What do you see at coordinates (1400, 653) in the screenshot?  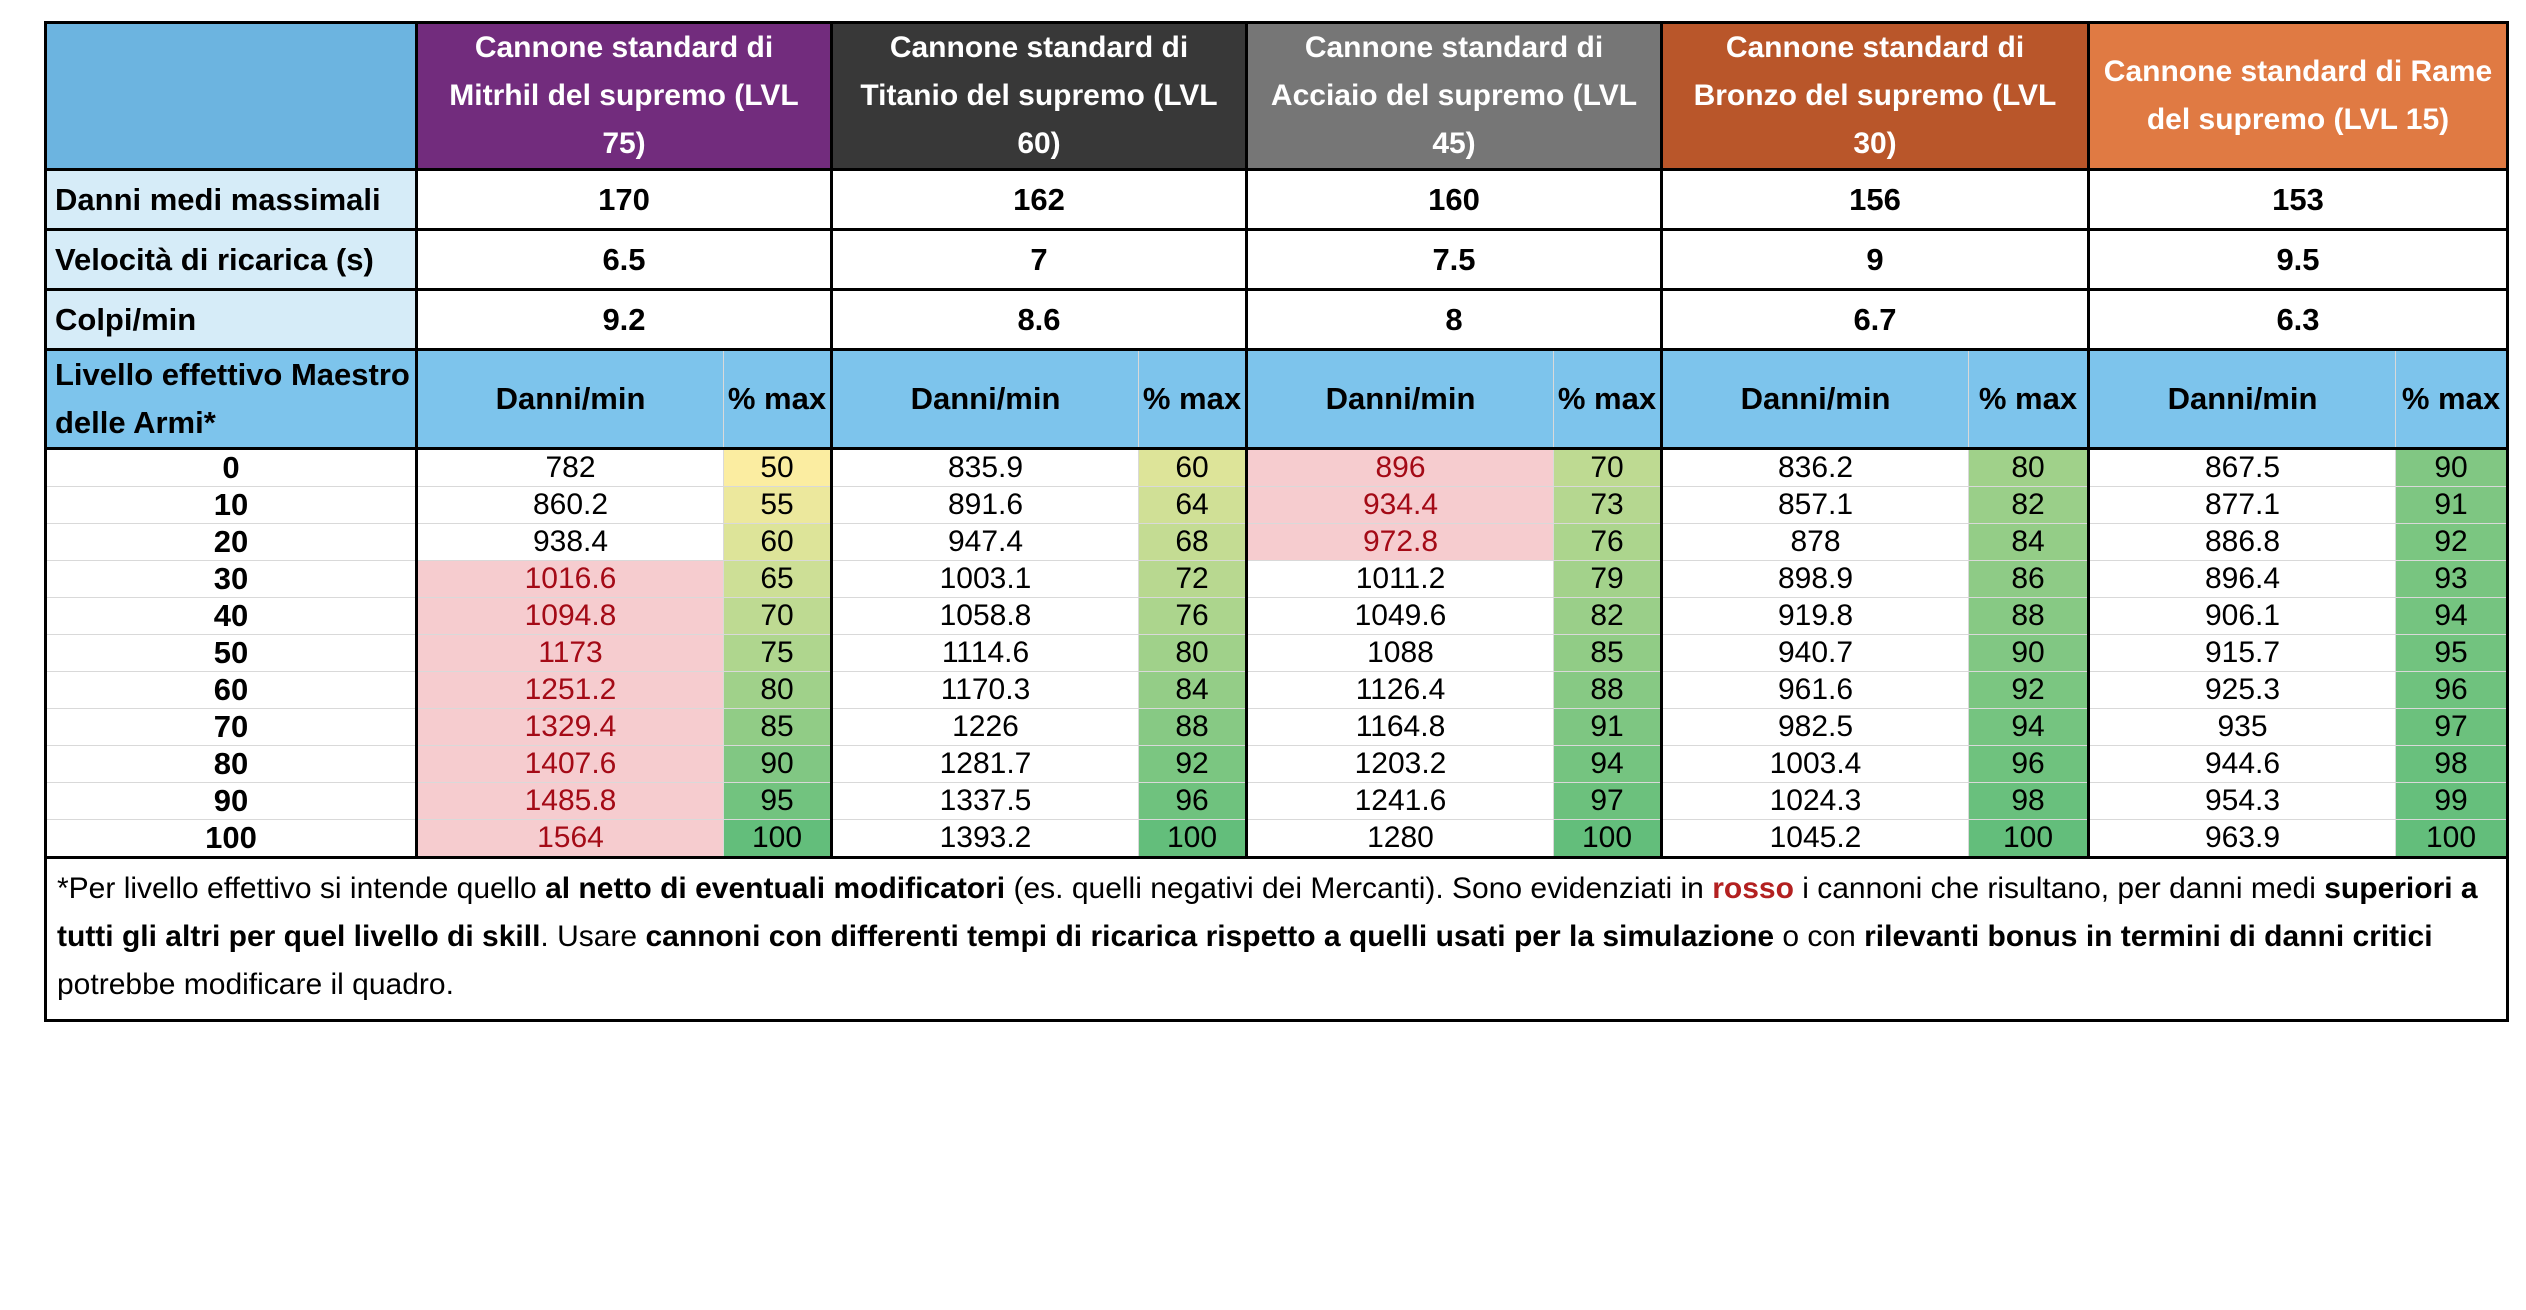 I see `damage-value: 1088` at bounding box center [1400, 653].